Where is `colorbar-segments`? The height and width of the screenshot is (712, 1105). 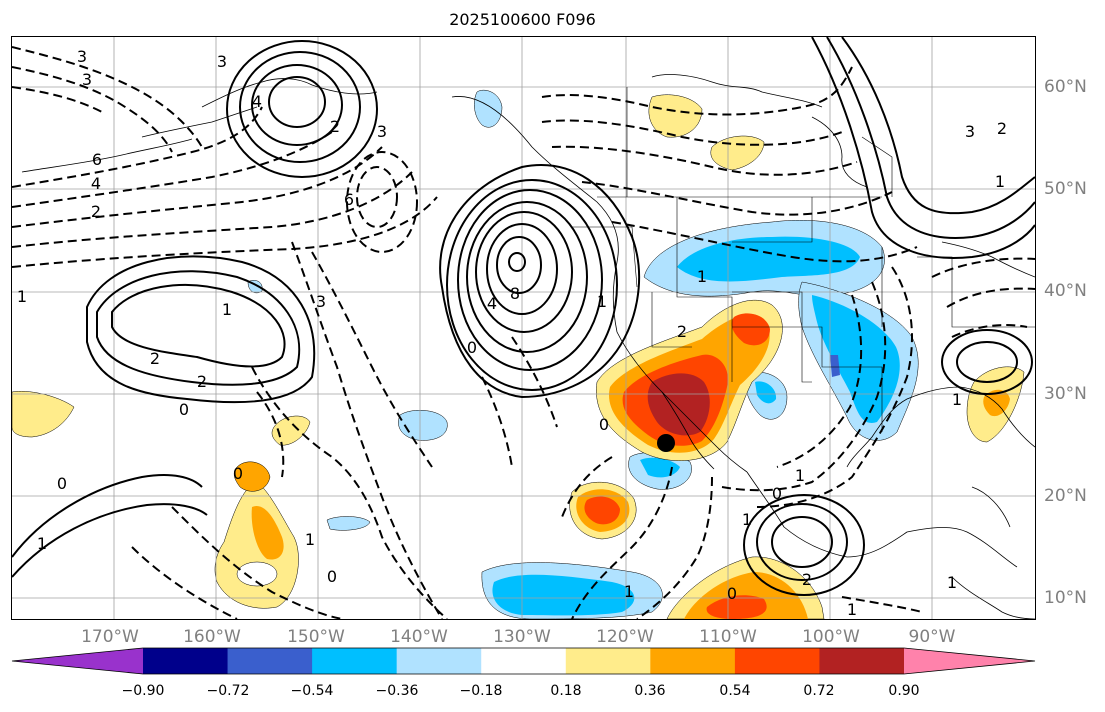 colorbar-segments is located at coordinates (523, 661).